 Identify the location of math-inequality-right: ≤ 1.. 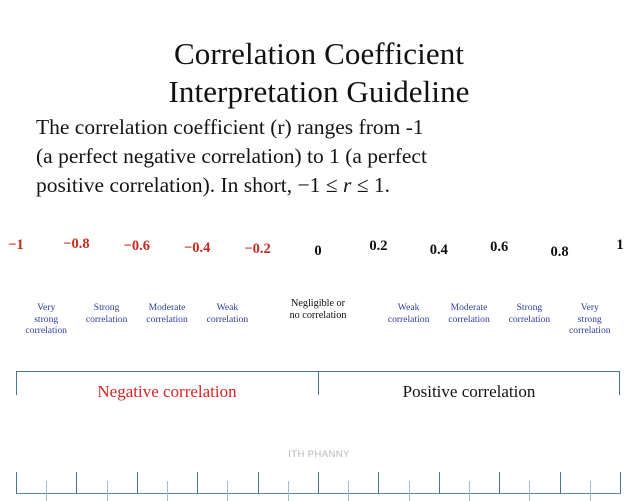
(371, 185).